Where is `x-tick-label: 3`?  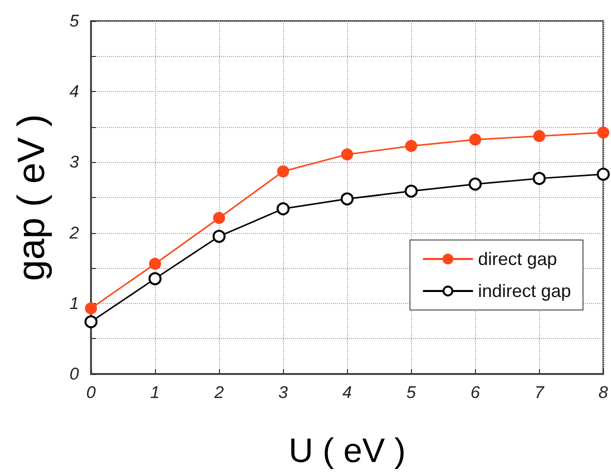 x-tick-label: 3 is located at coordinates (283, 392).